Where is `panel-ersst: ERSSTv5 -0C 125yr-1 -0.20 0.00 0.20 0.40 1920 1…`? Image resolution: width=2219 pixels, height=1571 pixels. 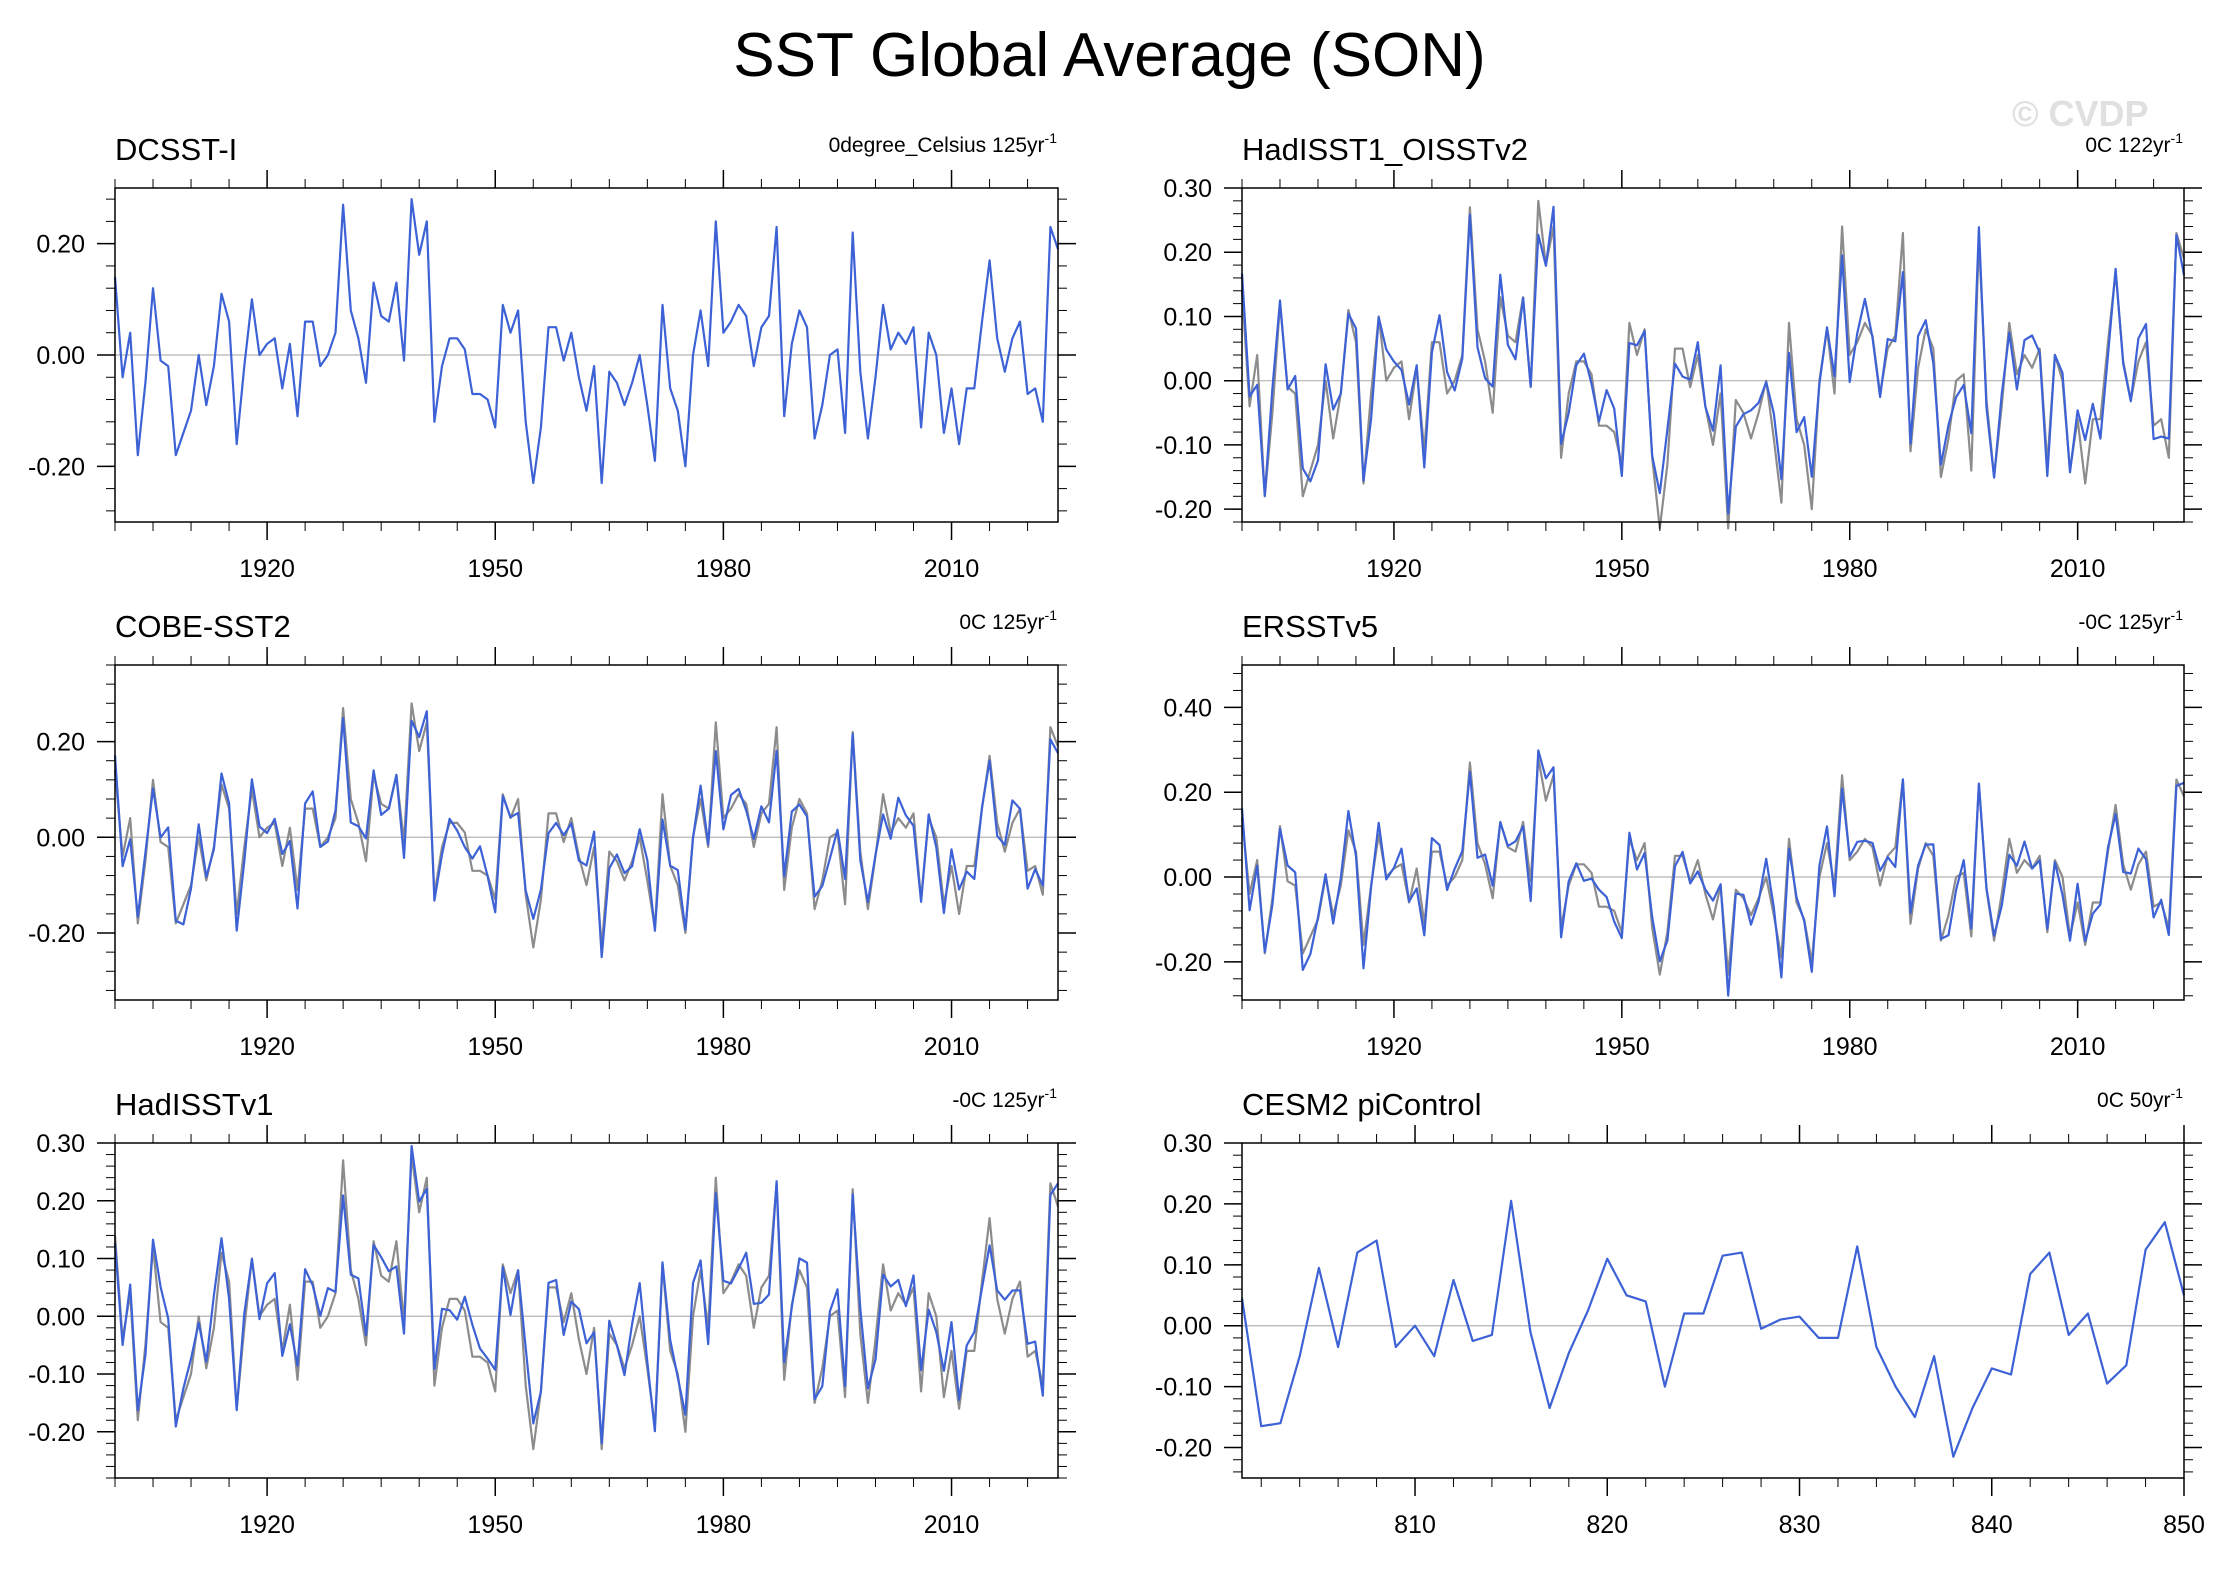 panel-ersst: ERSSTv5 -0C 125yr-1 -0.20 0.00 0.20 0.40 1920 1… is located at coordinates (1678, 834).